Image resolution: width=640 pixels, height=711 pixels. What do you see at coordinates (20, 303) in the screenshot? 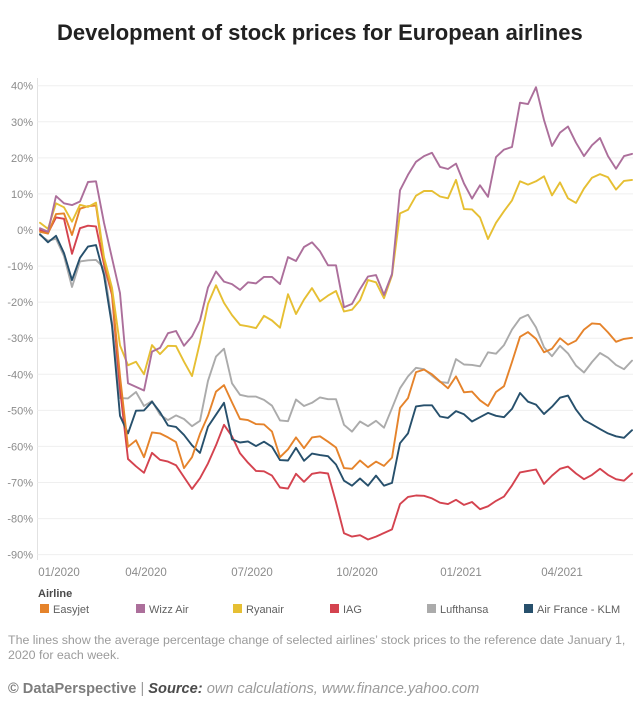
I see `svg-text: -20%` at bounding box center [20, 303].